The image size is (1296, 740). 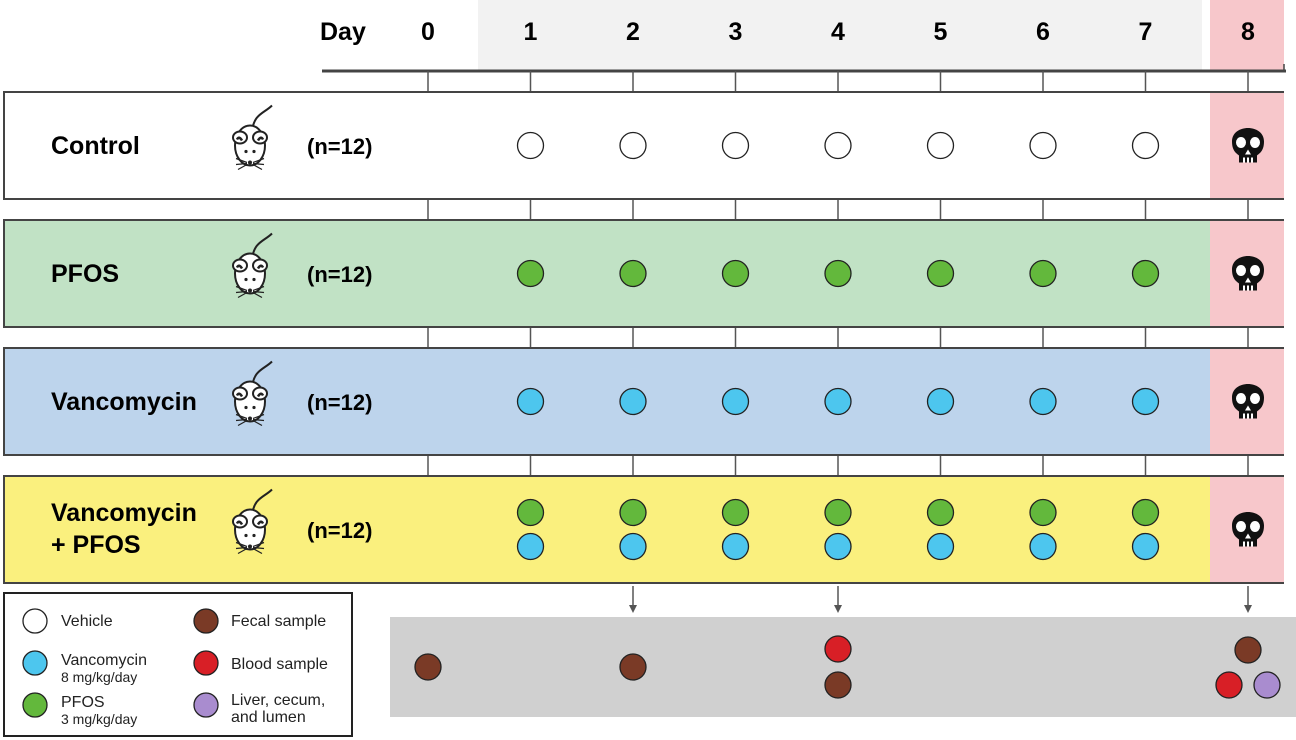 What do you see at coordinates (343, 32) in the screenshot?
I see `day-axis-label: Day` at bounding box center [343, 32].